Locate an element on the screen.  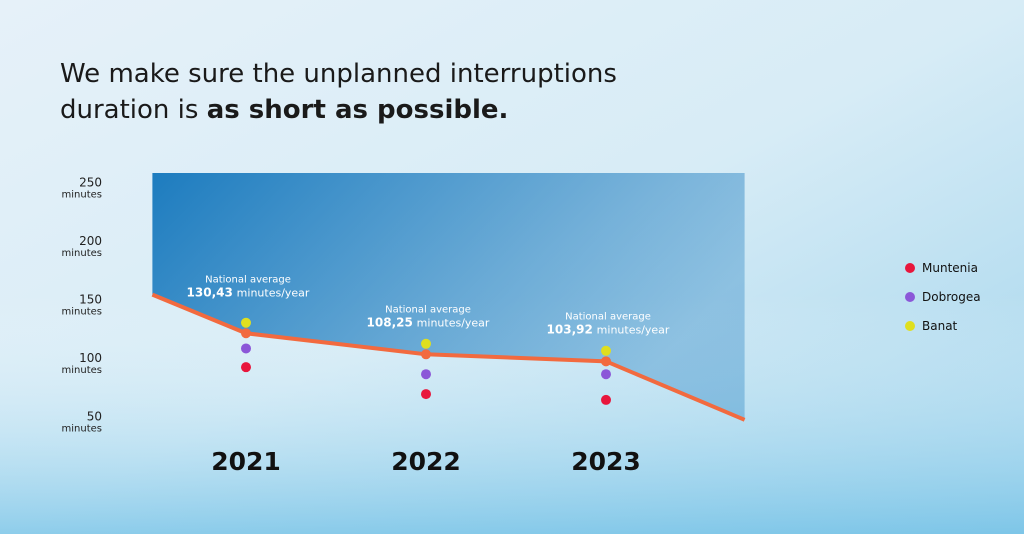
title-line: We make sure the unplanned interruptions is located at coordinates (338, 74).